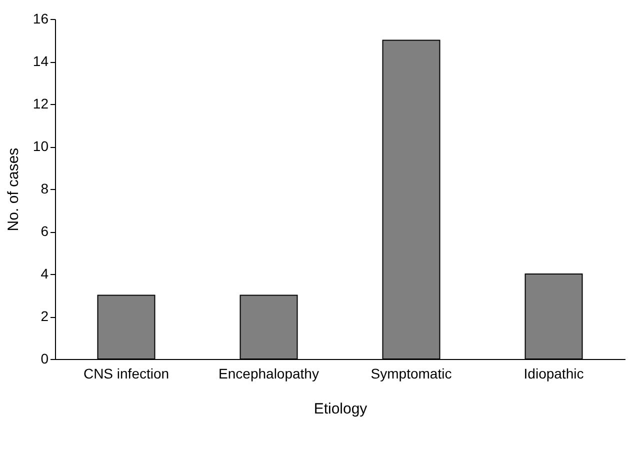 This screenshot has width=640, height=474. What do you see at coordinates (40, 61) in the screenshot?
I see `y-tick-label: 14` at bounding box center [40, 61].